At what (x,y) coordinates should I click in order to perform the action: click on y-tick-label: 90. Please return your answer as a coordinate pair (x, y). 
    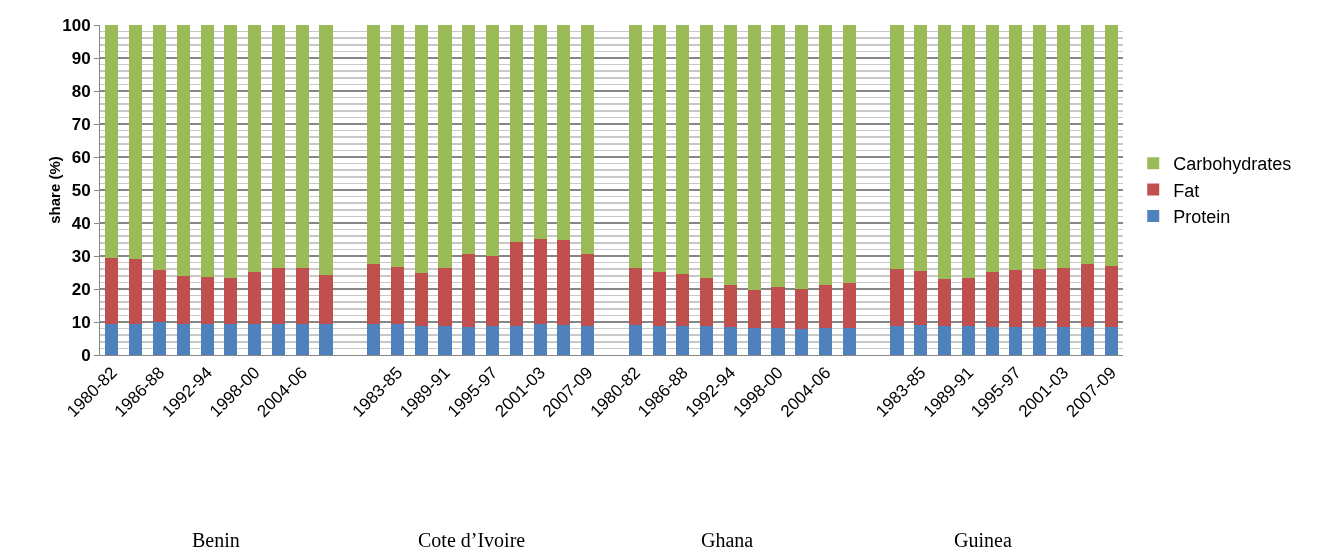
    Looking at the image, I should click on (81, 58).